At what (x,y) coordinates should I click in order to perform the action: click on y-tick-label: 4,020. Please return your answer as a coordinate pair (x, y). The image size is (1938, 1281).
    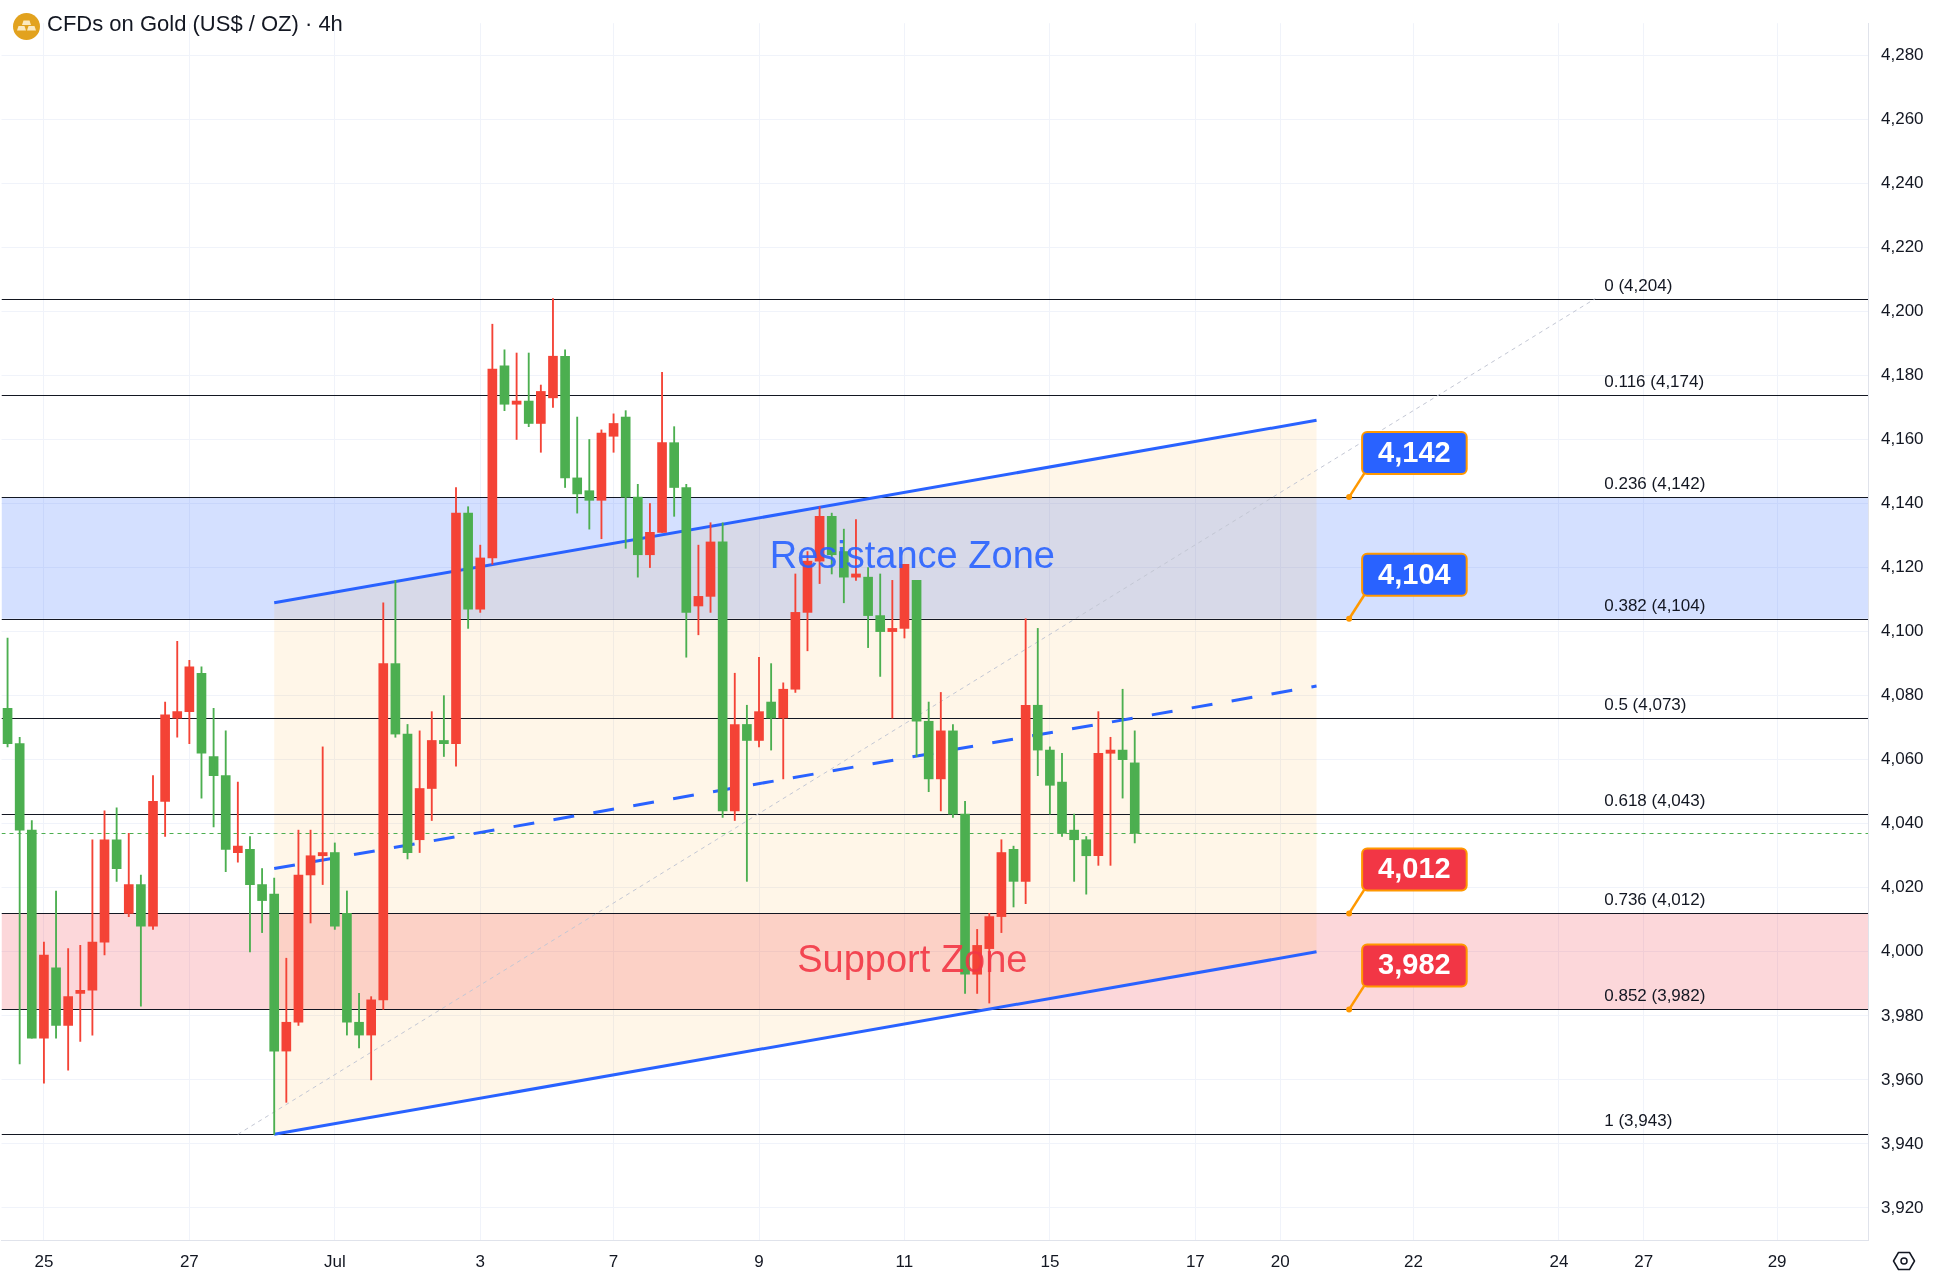
    Looking at the image, I should click on (1902, 887).